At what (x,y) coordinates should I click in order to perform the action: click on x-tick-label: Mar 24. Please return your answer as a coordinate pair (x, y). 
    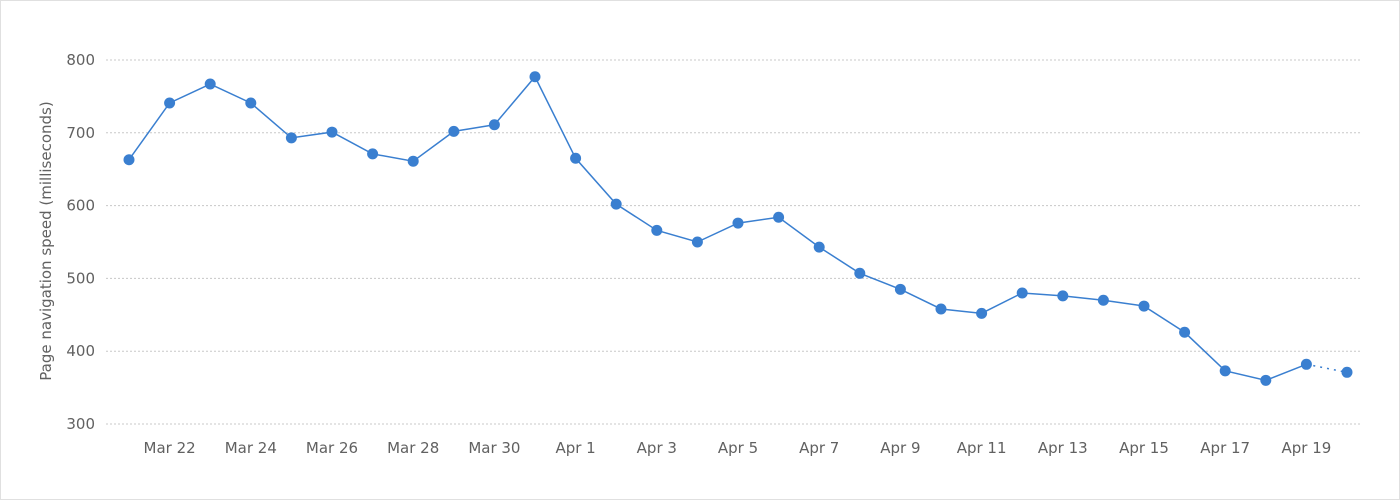
    Looking at the image, I should click on (251, 448).